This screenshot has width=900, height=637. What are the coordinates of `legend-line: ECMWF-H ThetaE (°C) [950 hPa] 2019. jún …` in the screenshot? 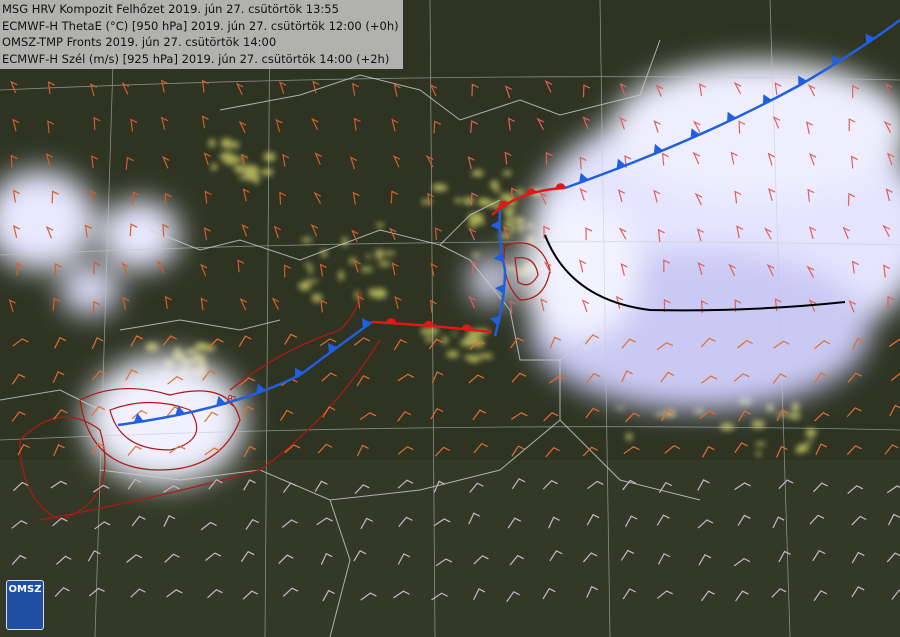 It's located at (200, 25).